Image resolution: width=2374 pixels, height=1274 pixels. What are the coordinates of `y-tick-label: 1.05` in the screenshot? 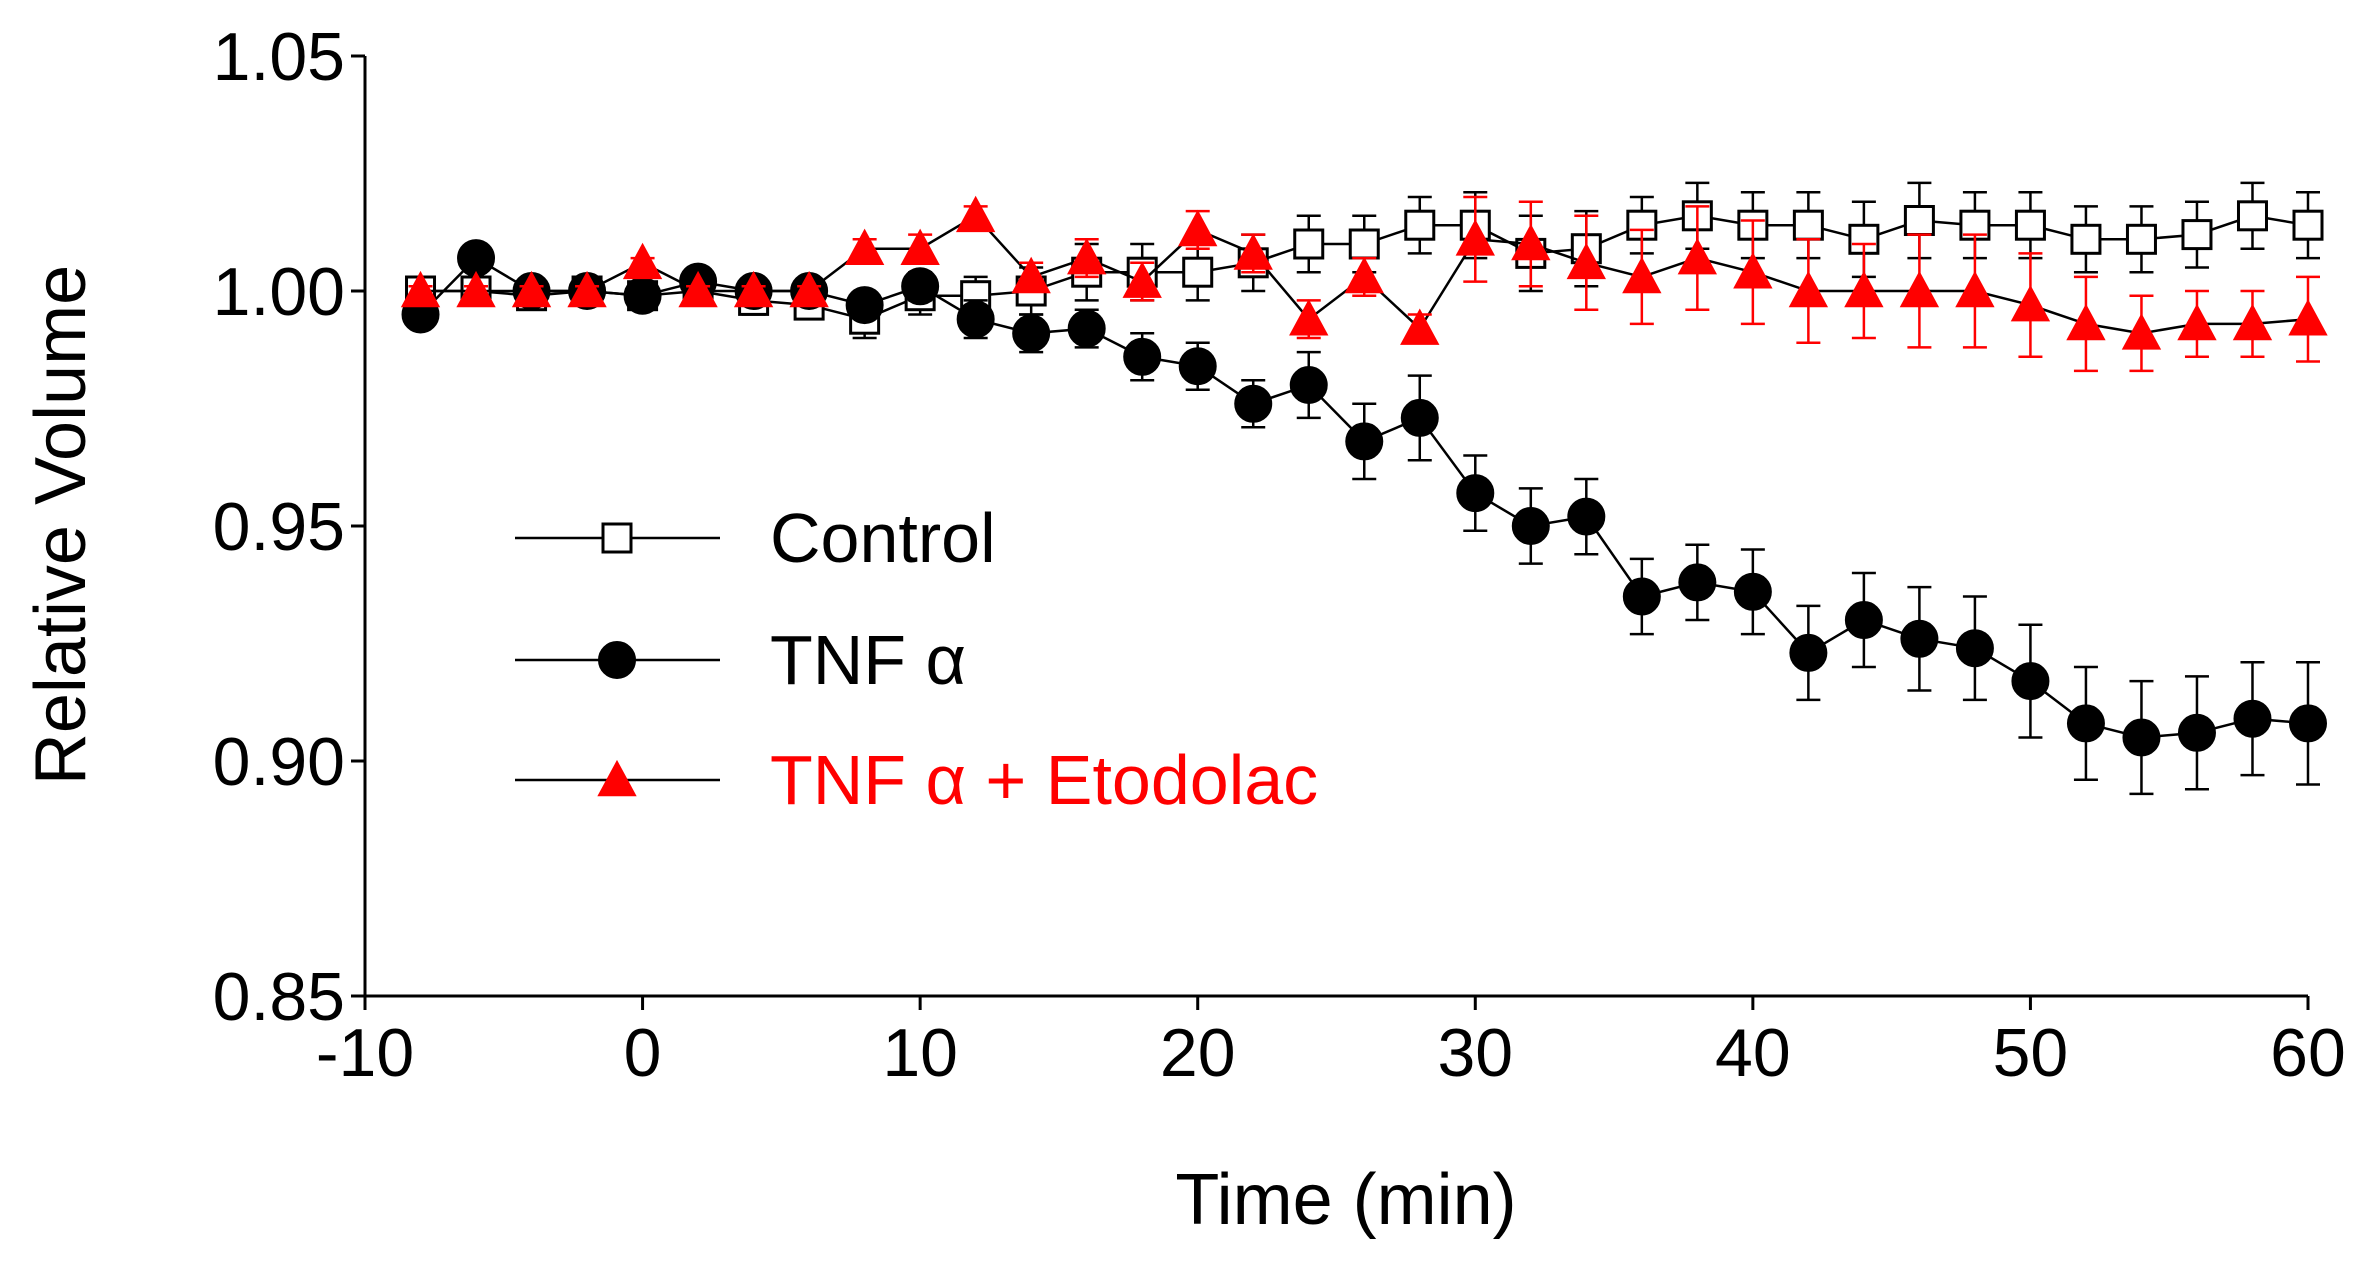 It's located at (279, 57).